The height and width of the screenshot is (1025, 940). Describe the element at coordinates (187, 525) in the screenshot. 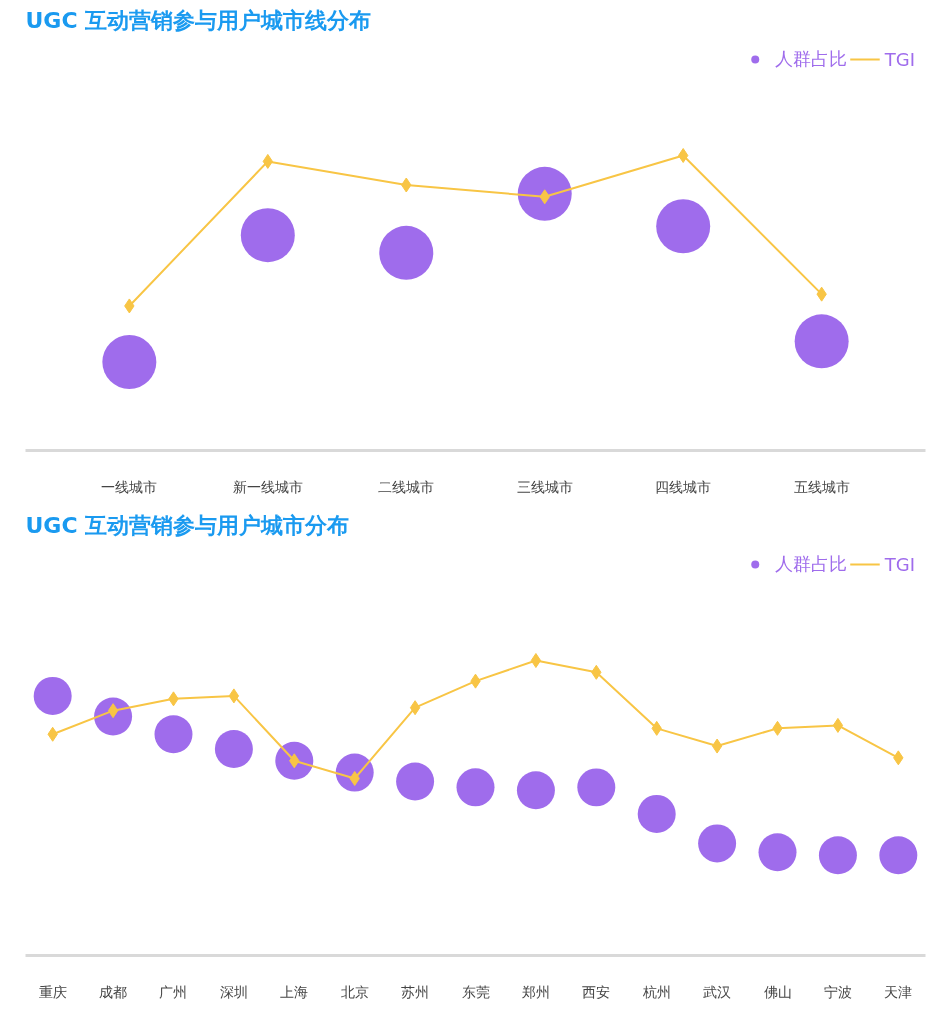

I see `chart-title: UGC 互动营销参与用户城市分布` at that location.